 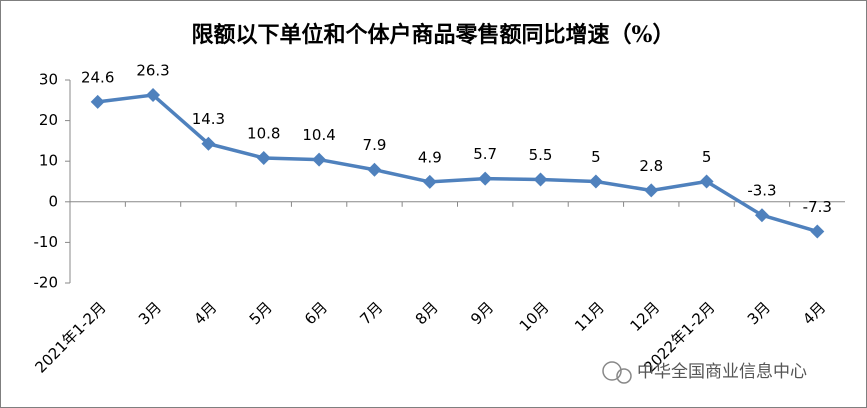 I want to click on y-tick-label: 30, so click(x=48, y=80).